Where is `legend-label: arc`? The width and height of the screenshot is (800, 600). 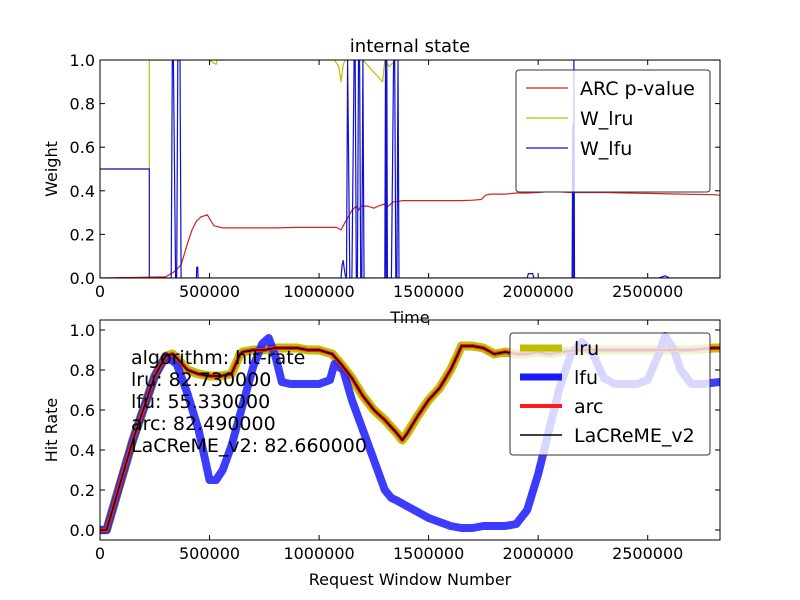
legend-label: arc is located at coordinates (588, 407).